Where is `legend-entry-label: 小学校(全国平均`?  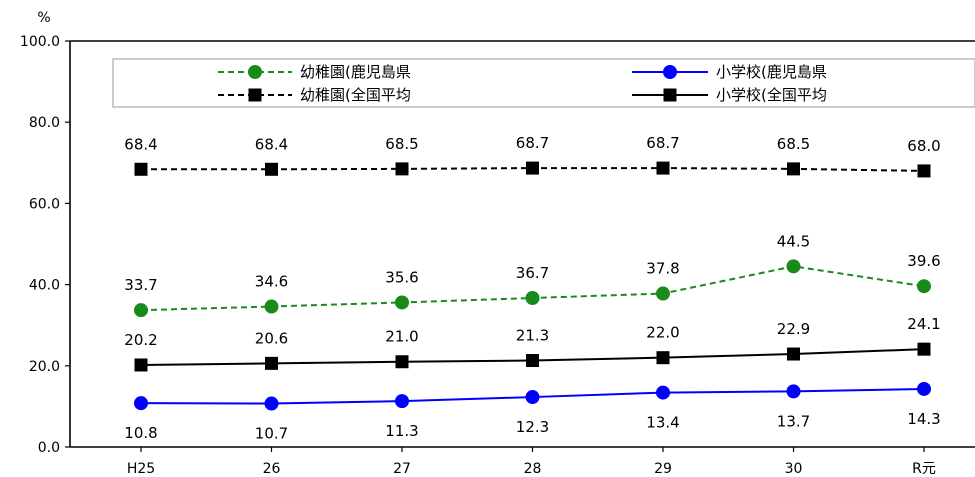 legend-entry-label: 小学校(全国平均 is located at coordinates (771, 95).